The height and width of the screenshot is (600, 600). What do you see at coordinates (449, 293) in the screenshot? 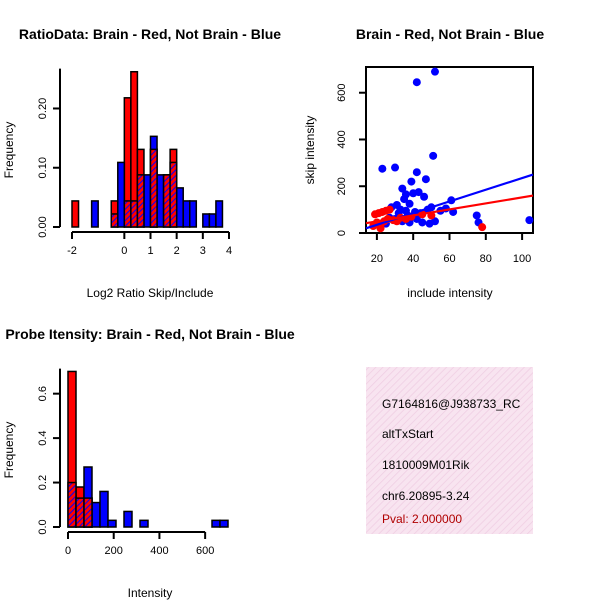
I see `x-axis-label: include intensity` at bounding box center [449, 293].